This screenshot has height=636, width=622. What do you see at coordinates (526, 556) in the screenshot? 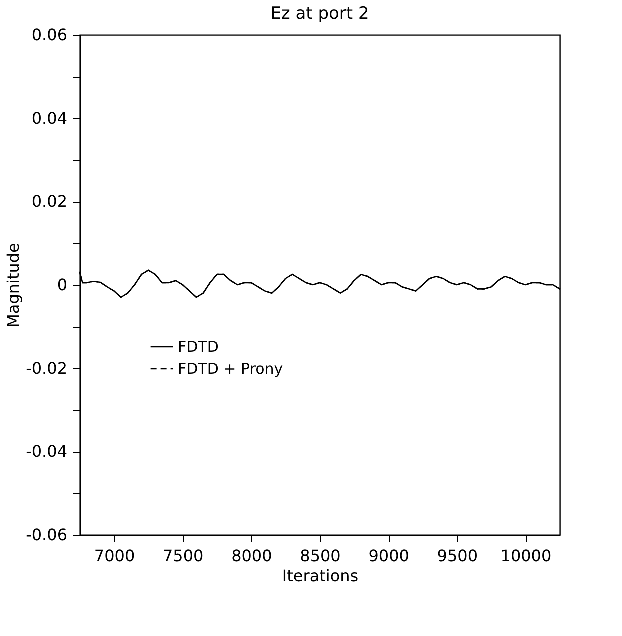
I see `x-tick-label: 10000` at bounding box center [526, 556].